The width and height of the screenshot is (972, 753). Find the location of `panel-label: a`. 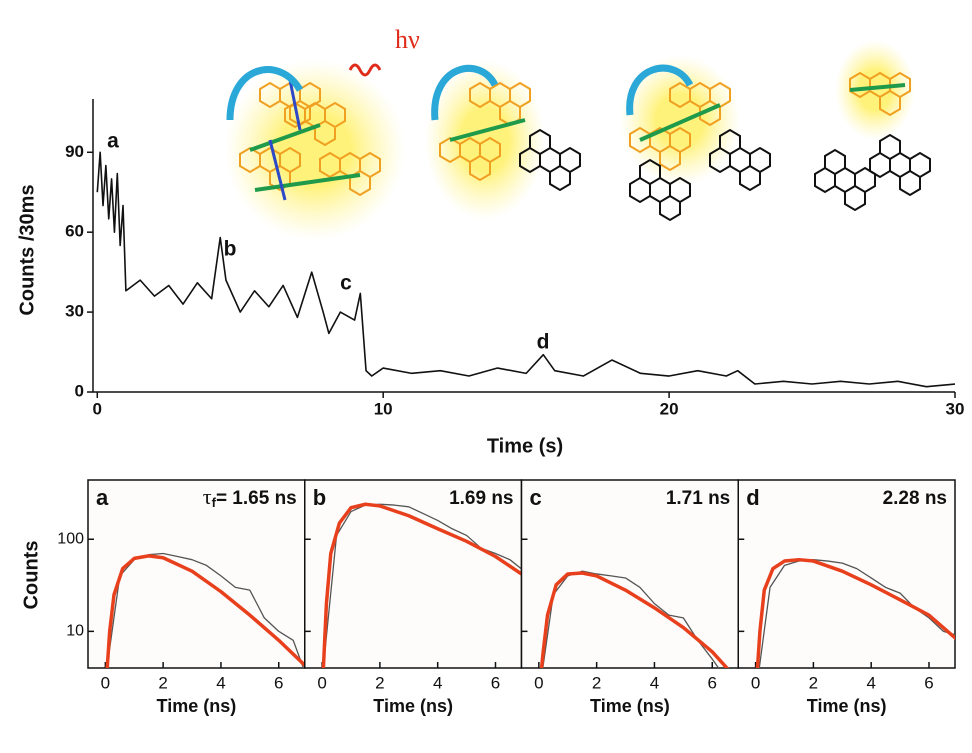

panel-label: a is located at coordinates (102, 497).